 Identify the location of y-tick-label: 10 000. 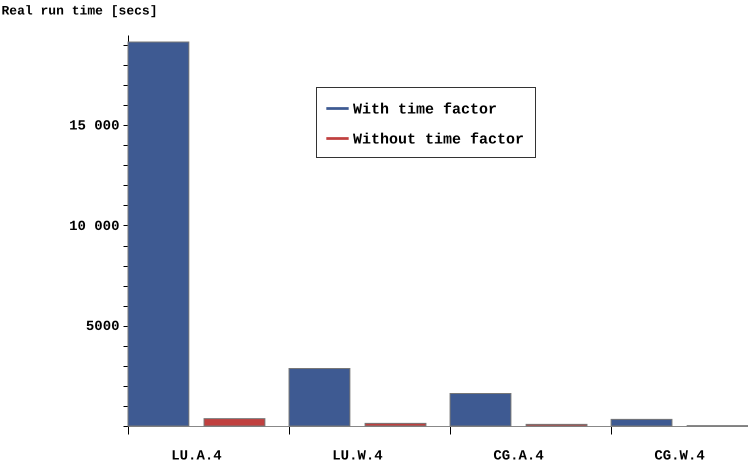
(94, 226).